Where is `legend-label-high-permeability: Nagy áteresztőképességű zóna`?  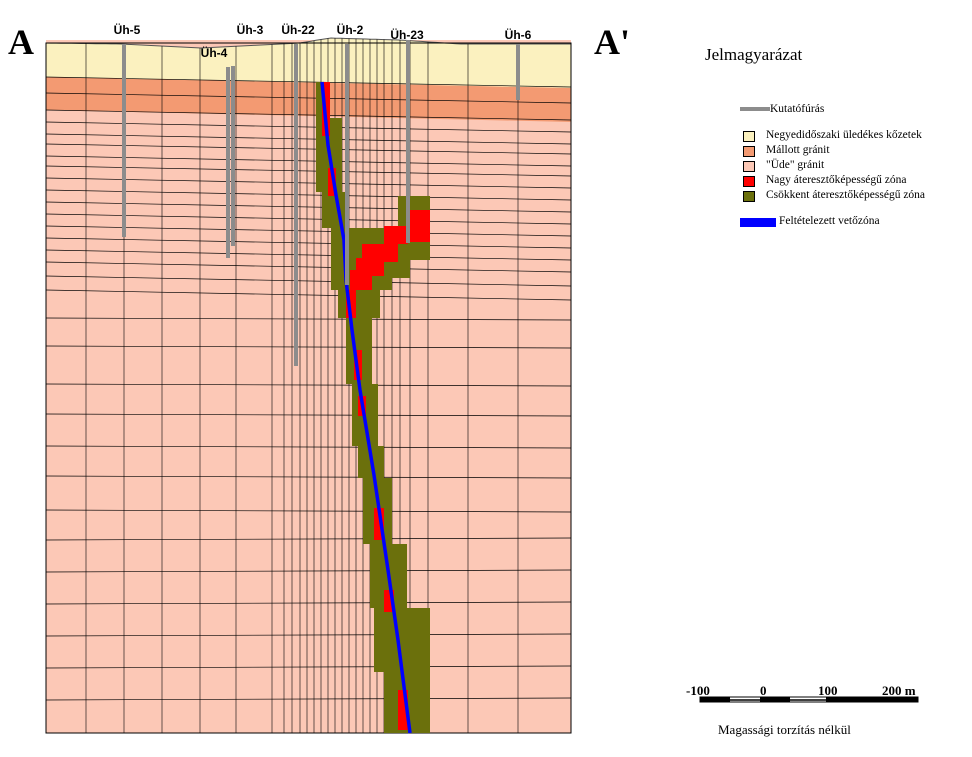 legend-label-high-permeability: Nagy áteresztőképességű zóna is located at coordinates (836, 180).